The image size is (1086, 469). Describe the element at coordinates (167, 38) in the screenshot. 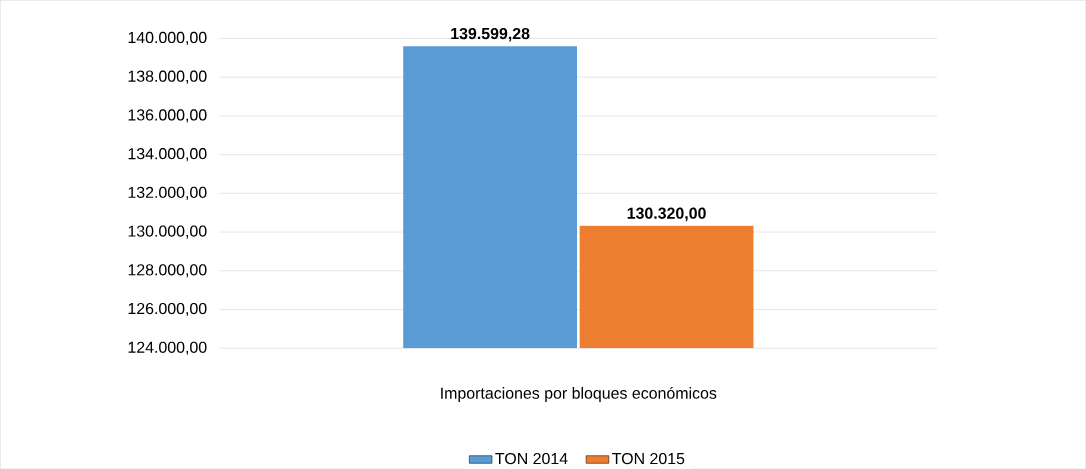

I see `y-tick-label: 140.000,00` at that location.